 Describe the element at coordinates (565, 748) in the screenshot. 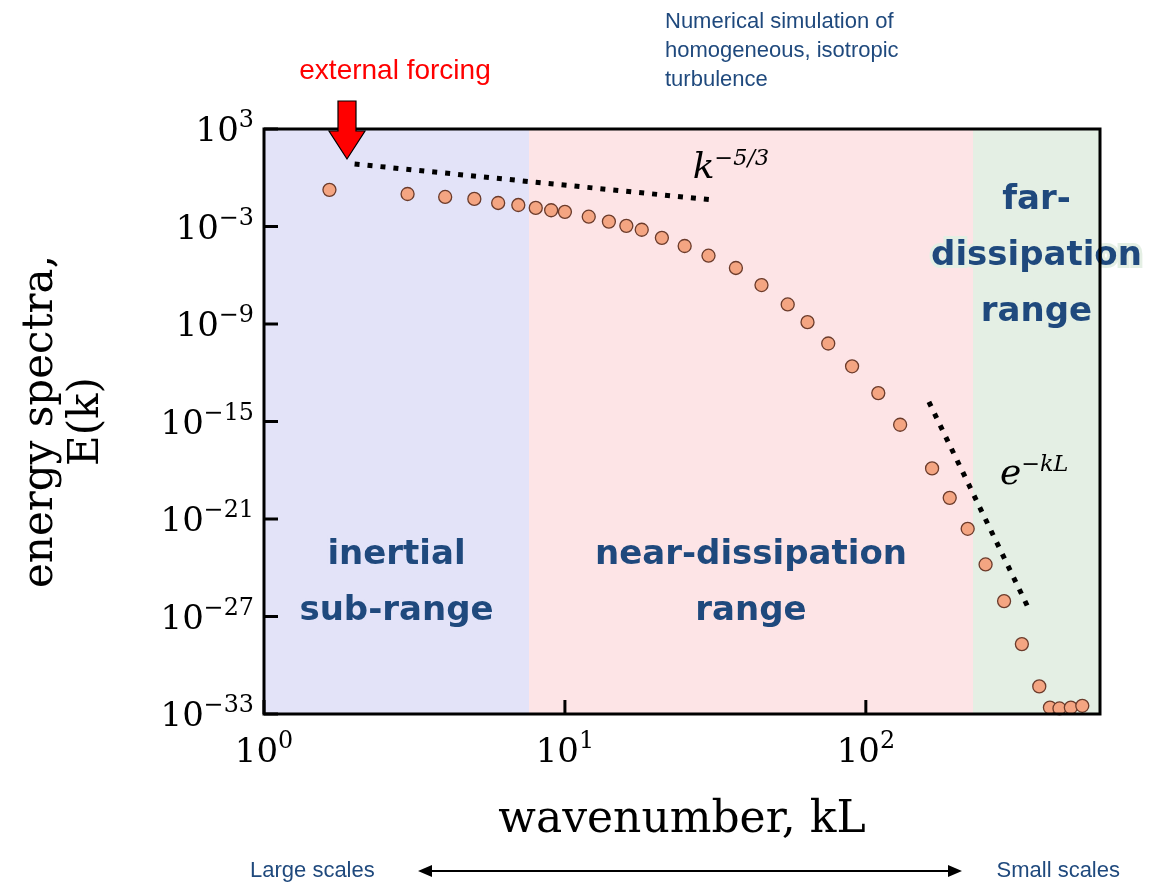

I see `x-tick-label: 10$^{1}$` at that location.